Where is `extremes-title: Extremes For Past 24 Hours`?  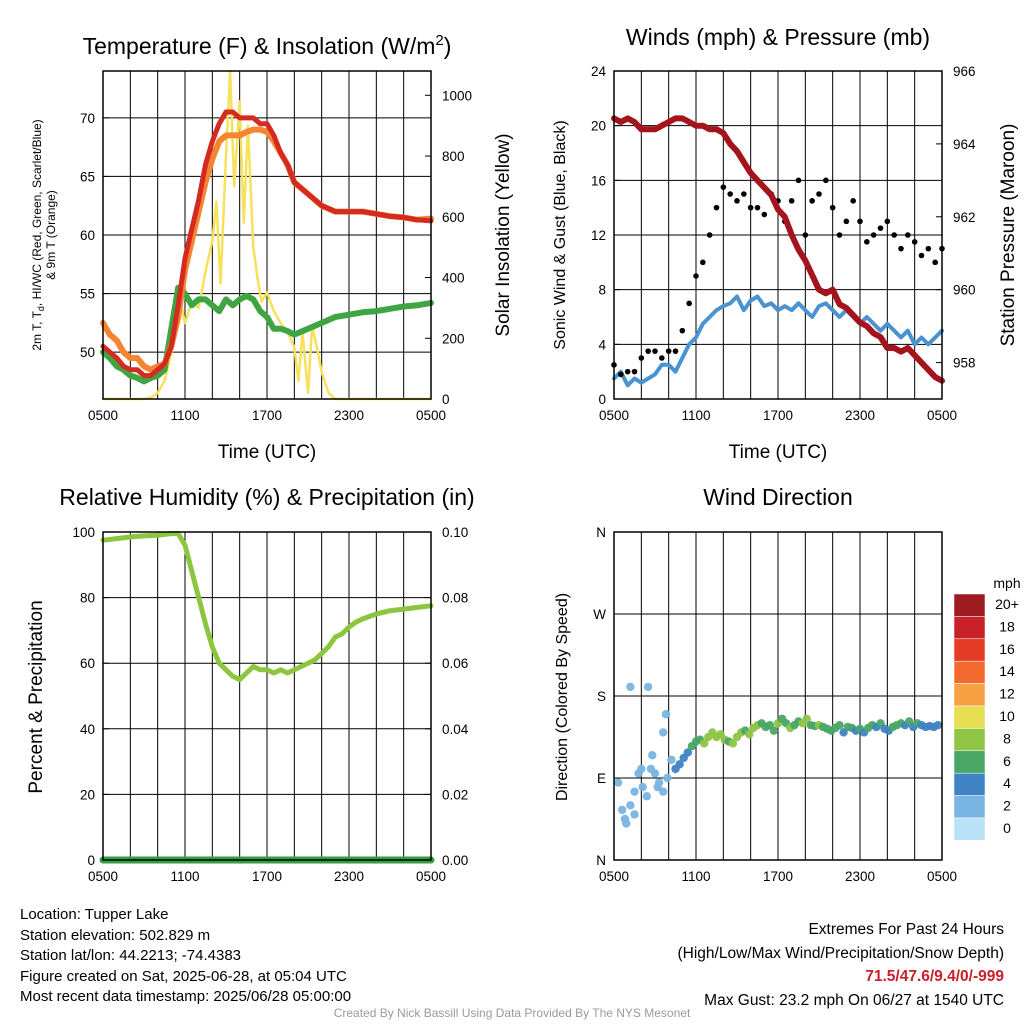
extremes-title: Extremes For Past 24 Hours is located at coordinates (906, 929).